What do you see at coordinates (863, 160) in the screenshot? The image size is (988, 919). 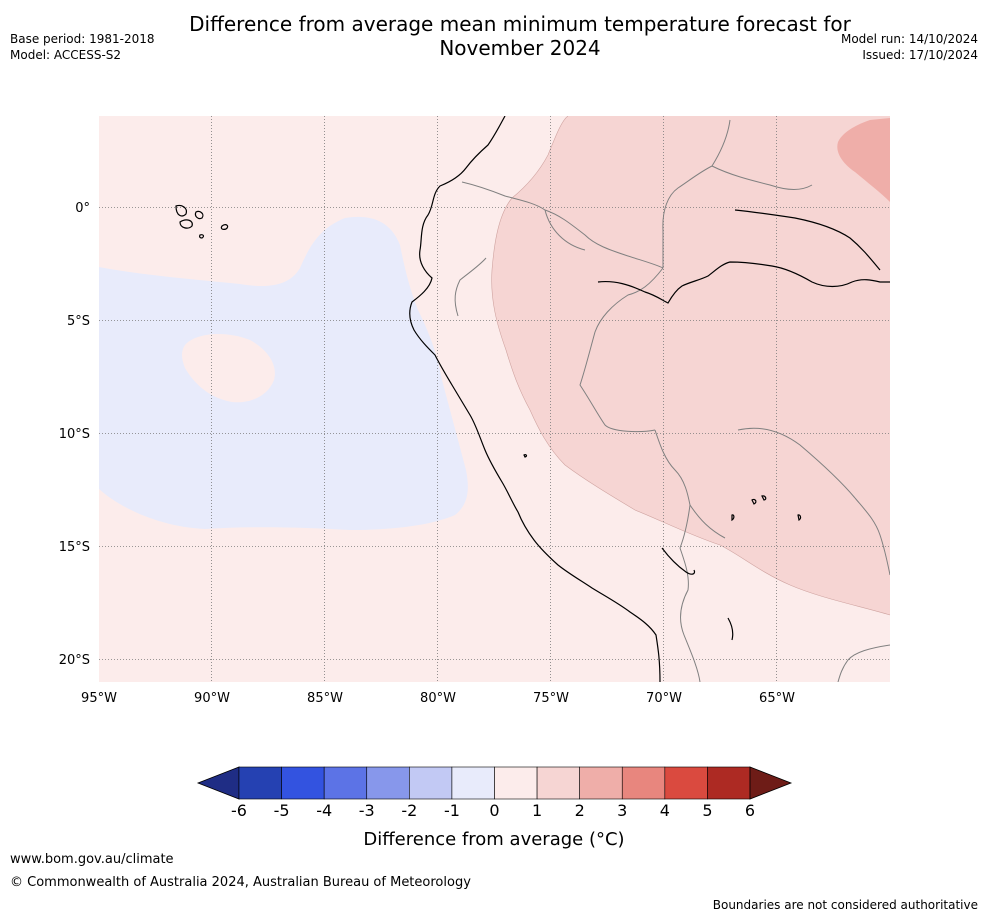 I see `anomaly-2-3-region` at bounding box center [863, 160].